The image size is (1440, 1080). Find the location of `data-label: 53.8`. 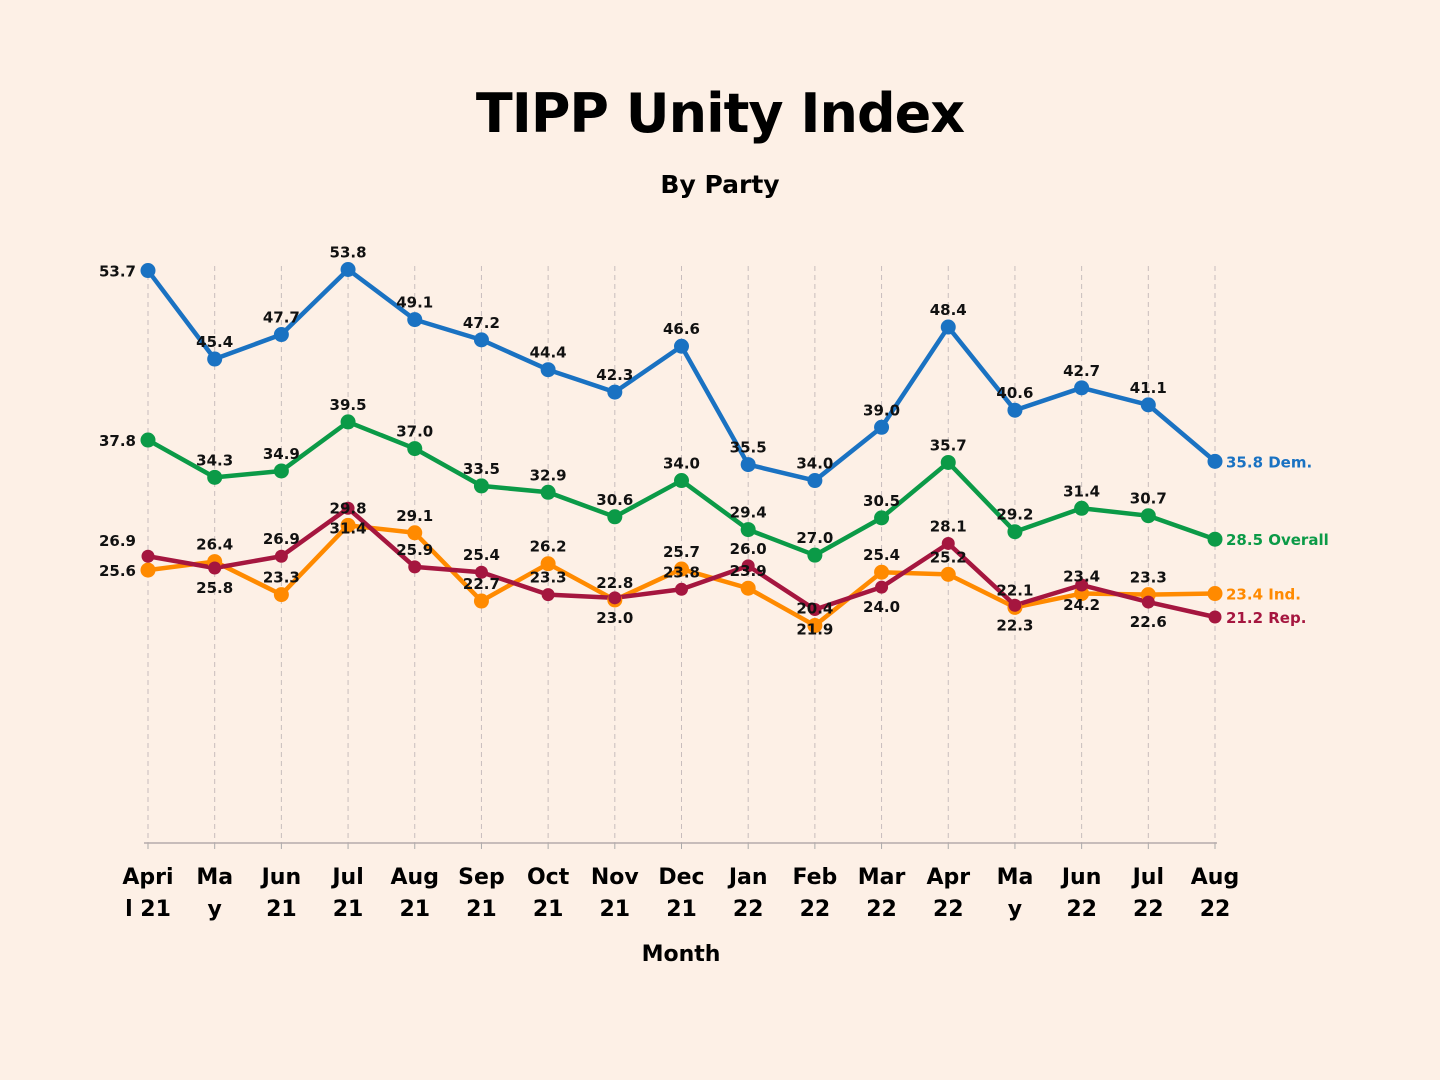

data-label: 53.8 is located at coordinates (348, 252).